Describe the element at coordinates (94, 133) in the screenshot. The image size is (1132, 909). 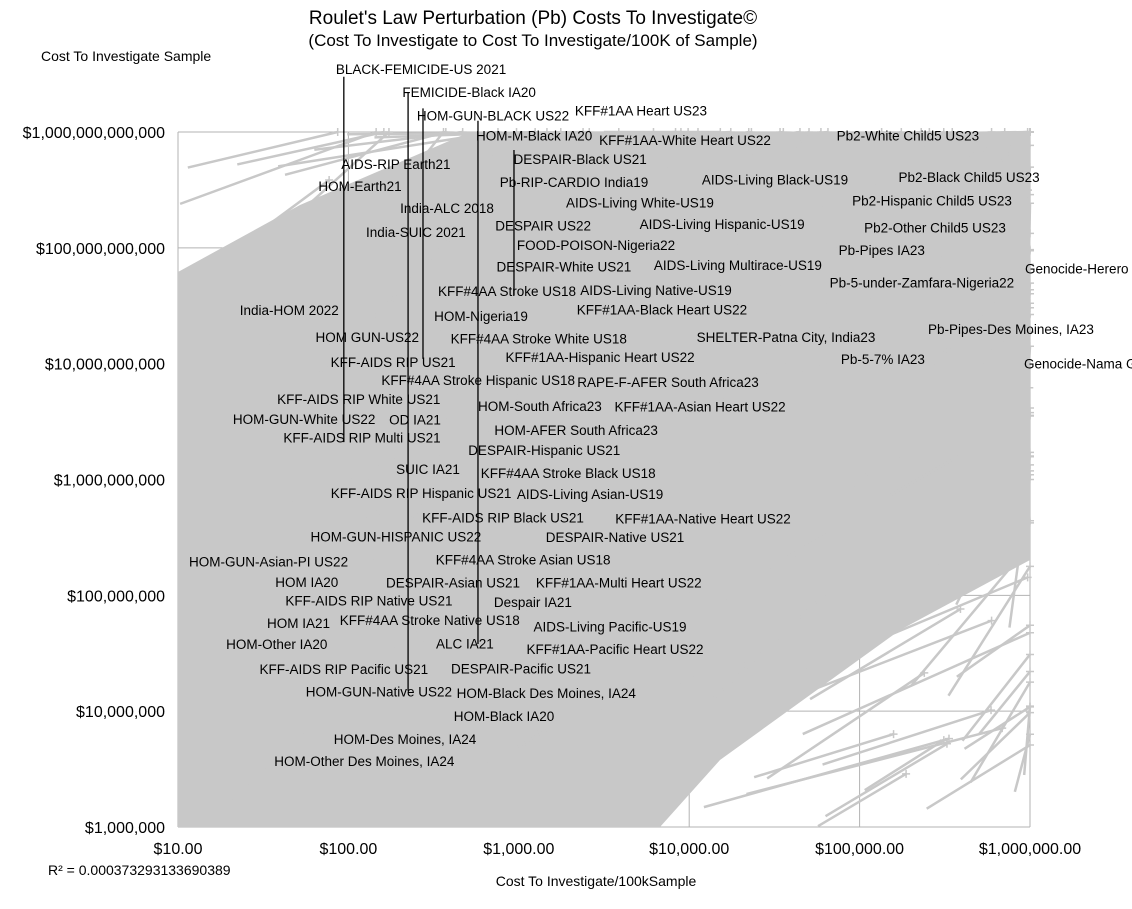
I see `y-tick-label: $1,000,000,000,000` at that location.